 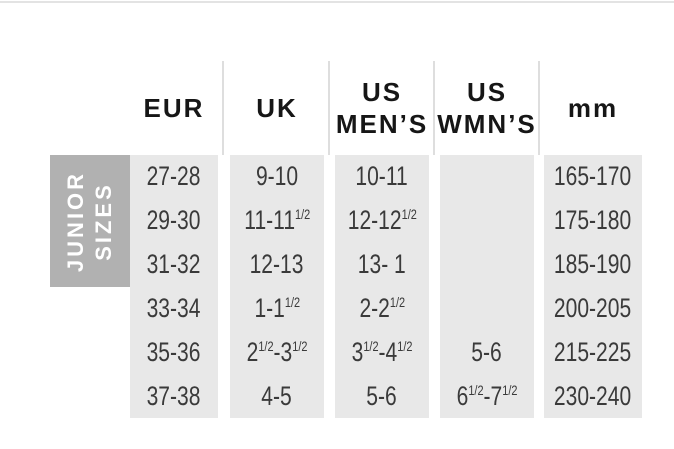 I want to click on column-header-eur: EUR, so click(x=174, y=108).